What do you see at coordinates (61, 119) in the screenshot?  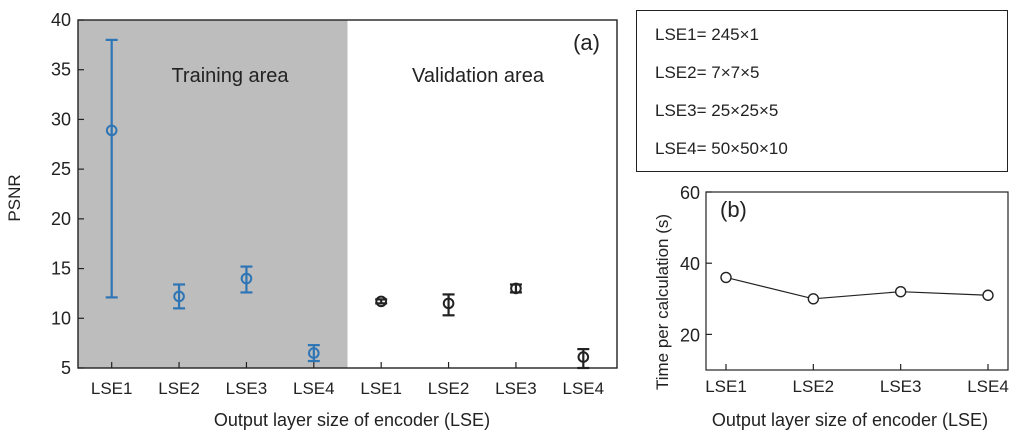 I see `y-tick-label-a: 30` at bounding box center [61, 119].